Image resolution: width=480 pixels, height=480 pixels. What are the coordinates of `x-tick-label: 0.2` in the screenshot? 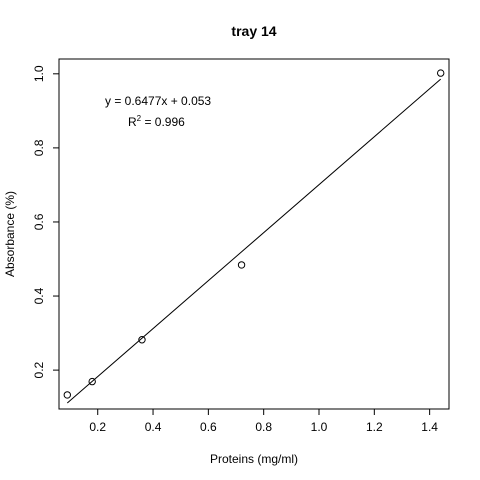 It's located at (97, 427).